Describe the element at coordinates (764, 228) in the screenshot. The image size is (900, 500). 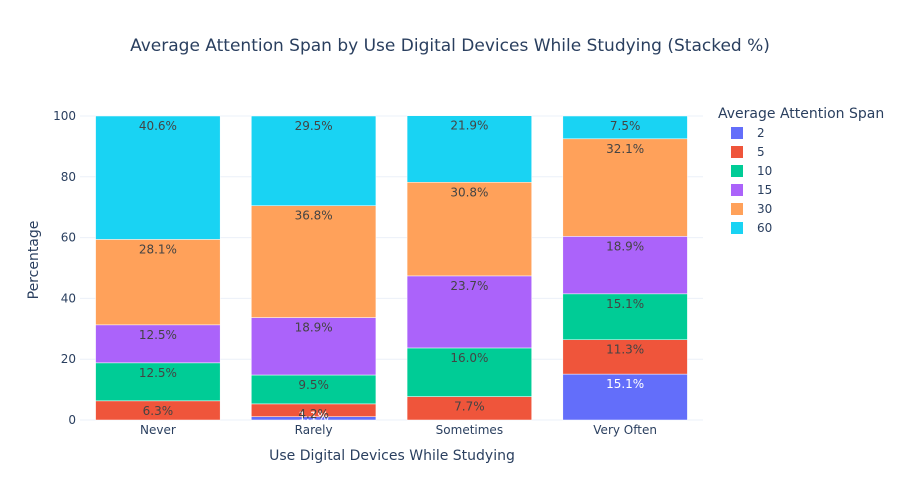
I see `legend-item-label: 60` at that location.